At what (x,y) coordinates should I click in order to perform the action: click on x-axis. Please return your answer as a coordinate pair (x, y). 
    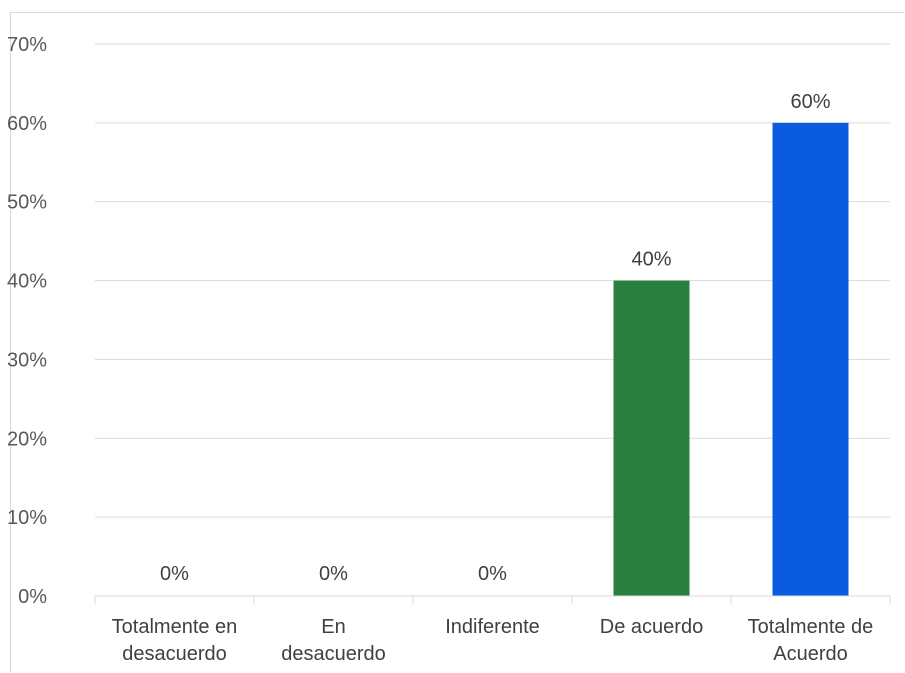
    Looking at the image, I should click on (492, 599).